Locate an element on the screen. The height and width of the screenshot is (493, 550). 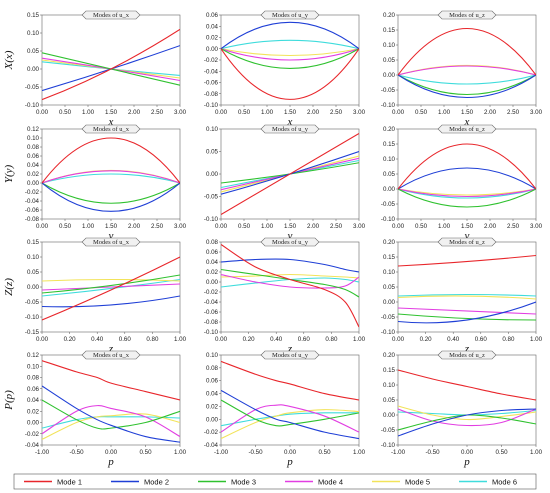
x-tick-label: -1.00 is located at coordinates (221, 452).